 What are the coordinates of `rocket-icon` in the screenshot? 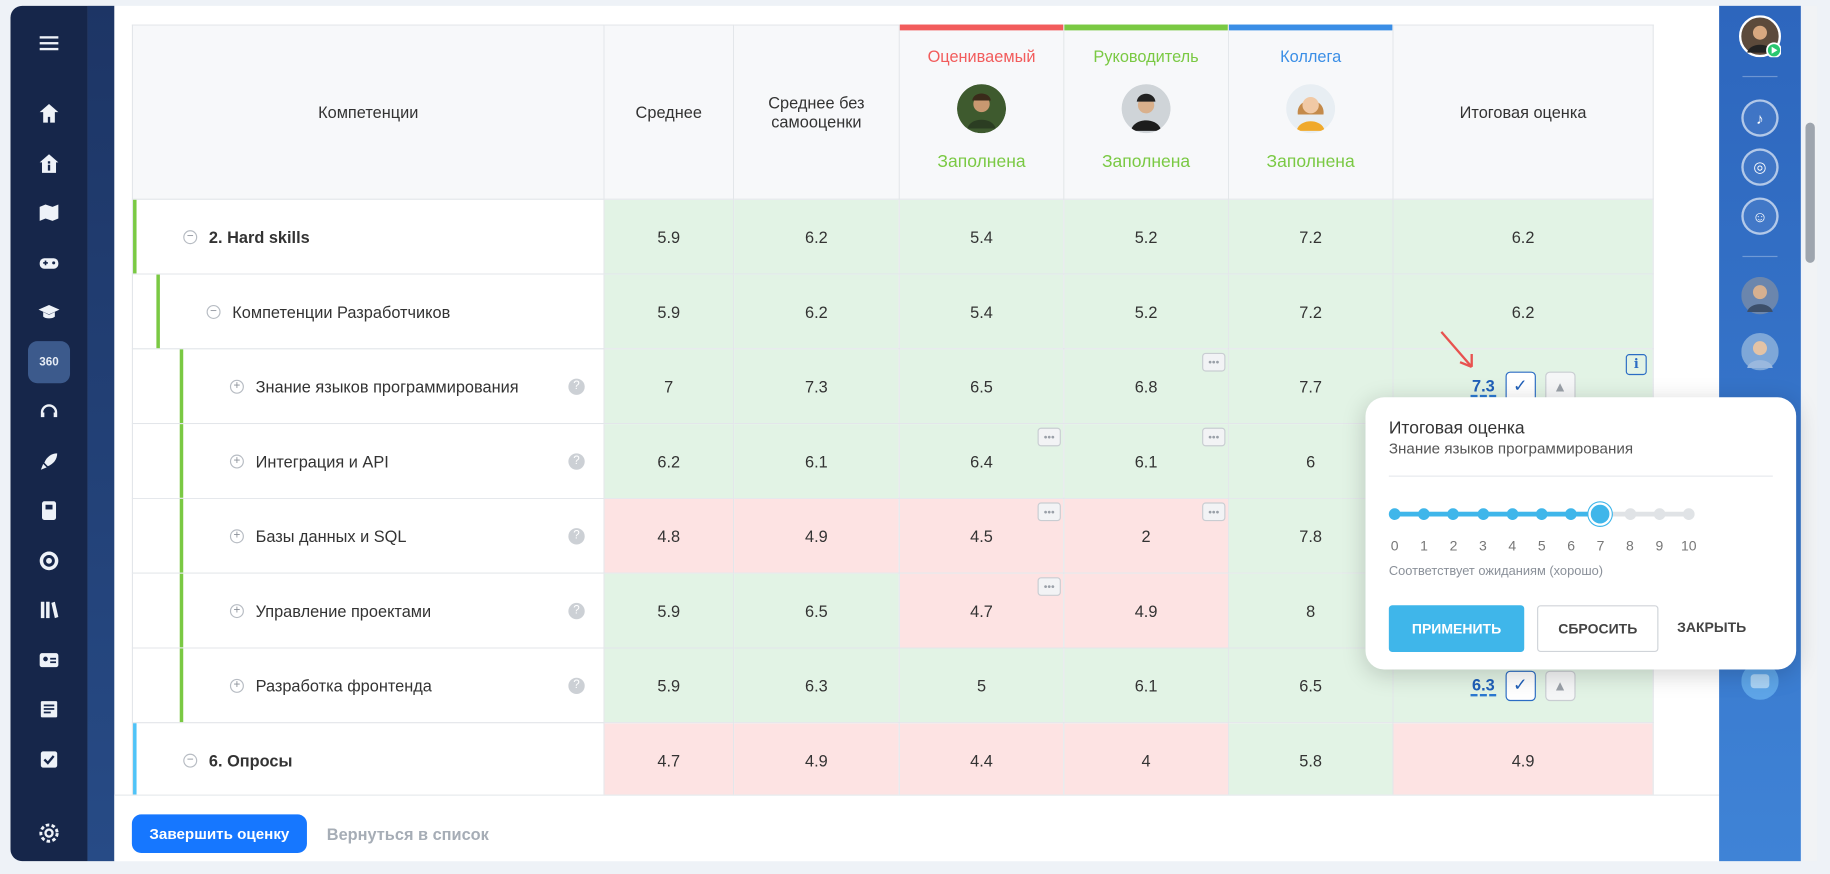 It's located at (49, 462).